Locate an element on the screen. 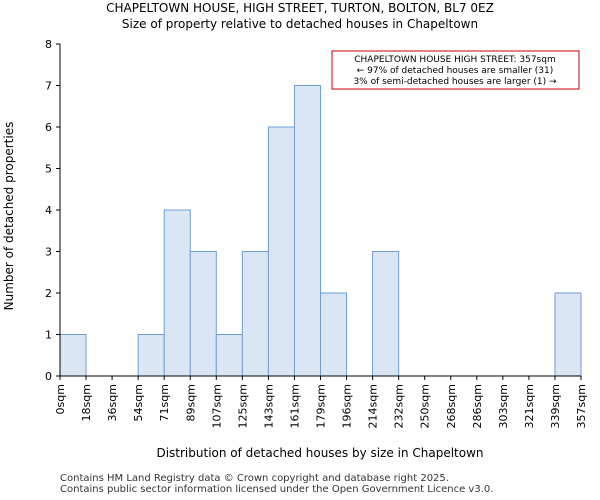 This screenshot has width=600, height=500. x-tick-label: 179sqm is located at coordinates (321, 406).